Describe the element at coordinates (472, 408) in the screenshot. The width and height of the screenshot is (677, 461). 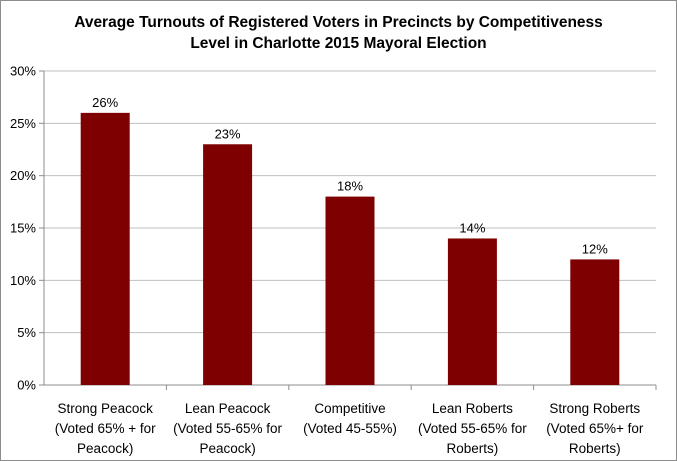
I see `category-label: Lean Roberts` at that location.